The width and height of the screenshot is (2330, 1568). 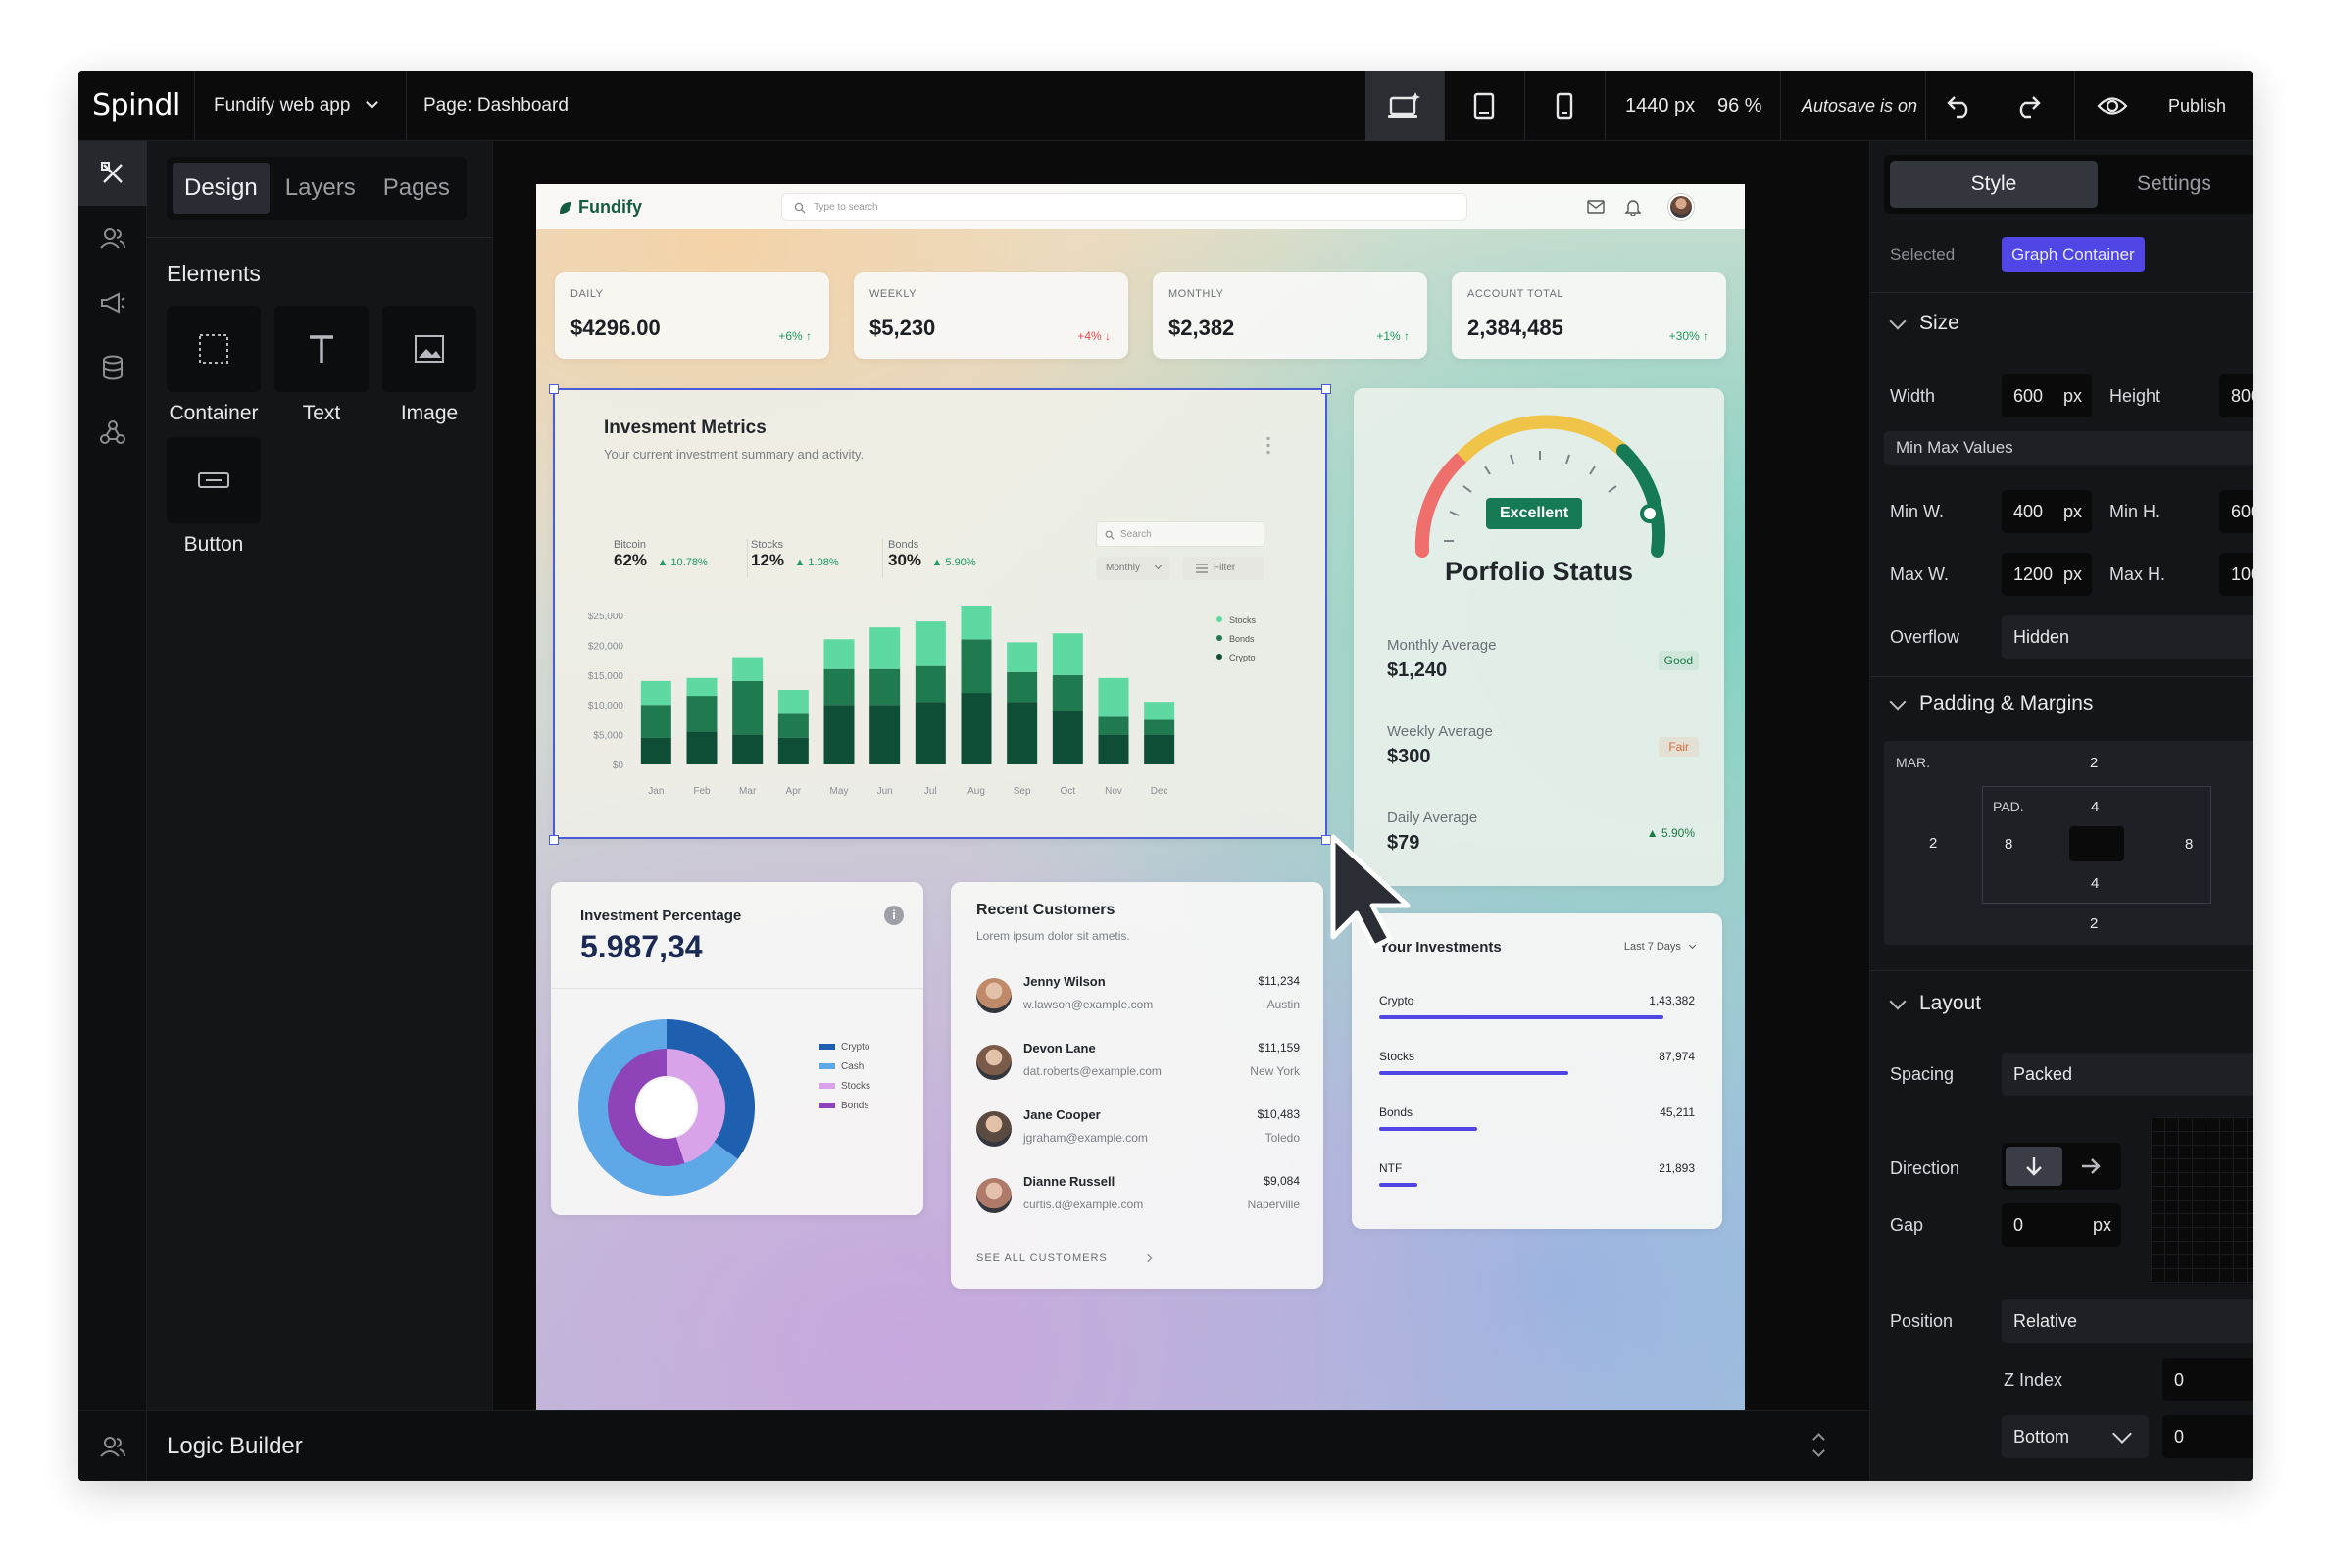 I want to click on padding-left-value: 8, so click(x=2009, y=844).